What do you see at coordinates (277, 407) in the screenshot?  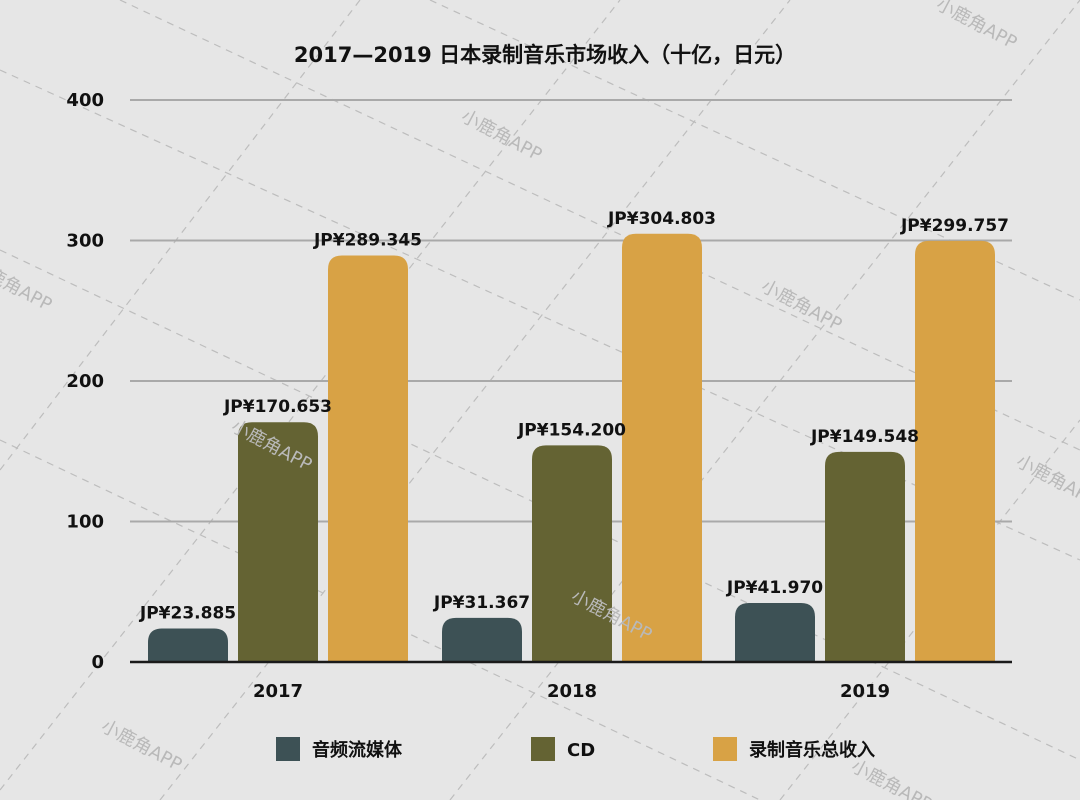 I see `data-label: JP¥170.653` at bounding box center [277, 407].